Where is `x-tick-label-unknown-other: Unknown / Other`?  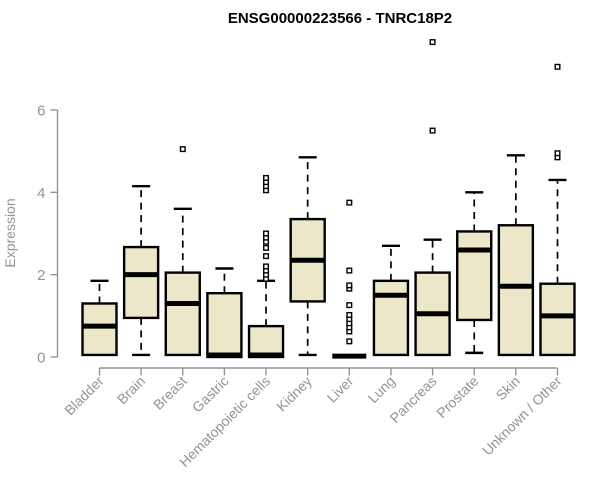 x-tick-label-unknown-other: Unknown / Other is located at coordinates (522, 416).